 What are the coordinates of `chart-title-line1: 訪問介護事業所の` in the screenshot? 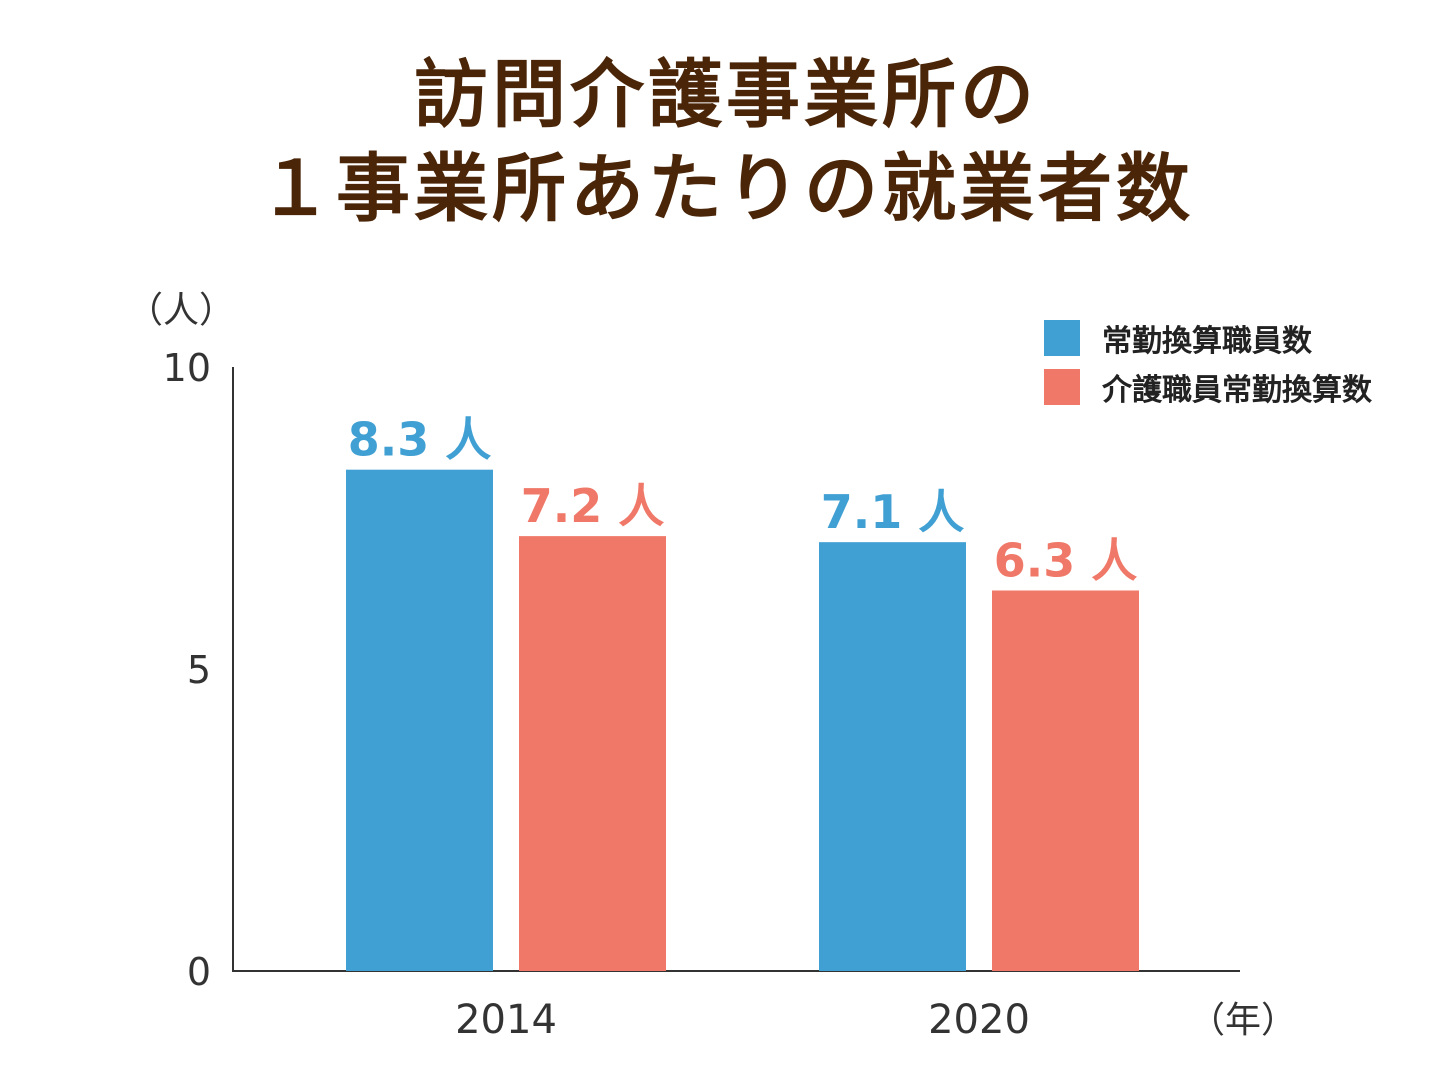 It's located at (726, 95).